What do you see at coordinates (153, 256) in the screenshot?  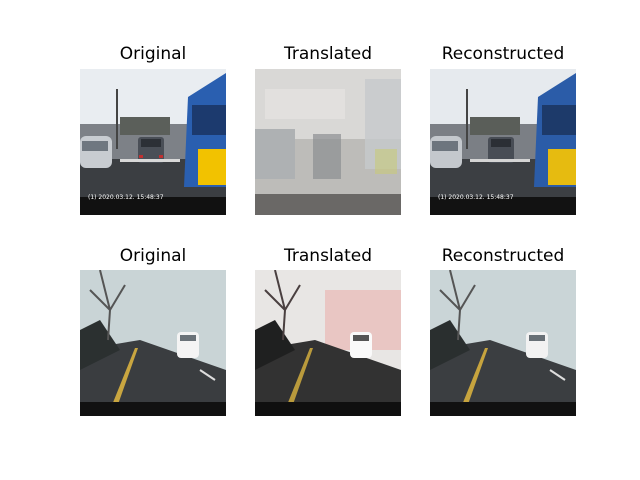 I see `panel-title-original-2: Original` at bounding box center [153, 256].